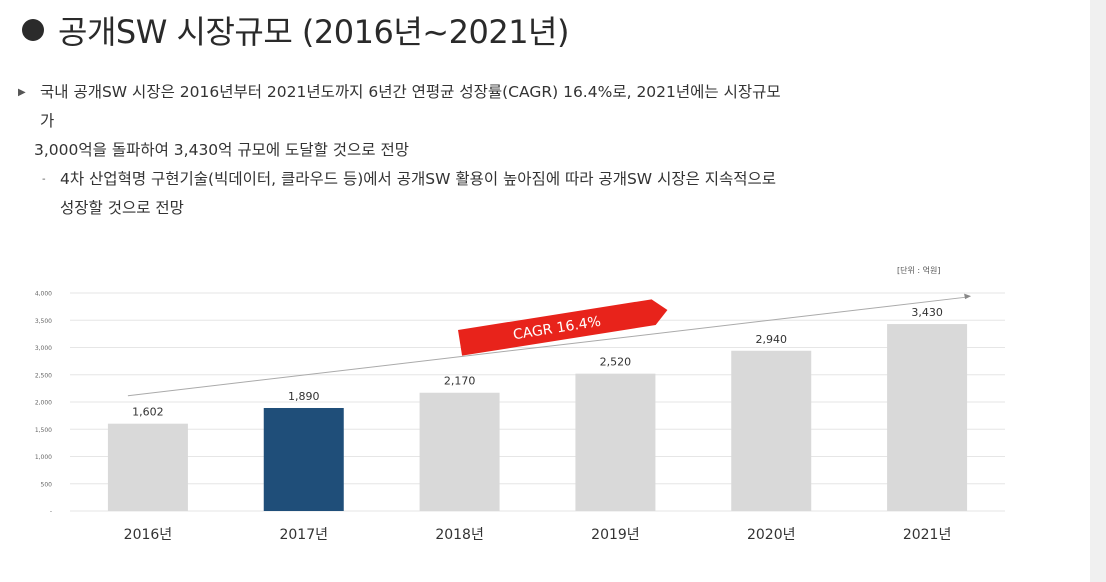 The height and width of the screenshot is (582, 1106). I want to click on section-heading: 공개SW 시장규모 (2016년~2021년), so click(295, 30).